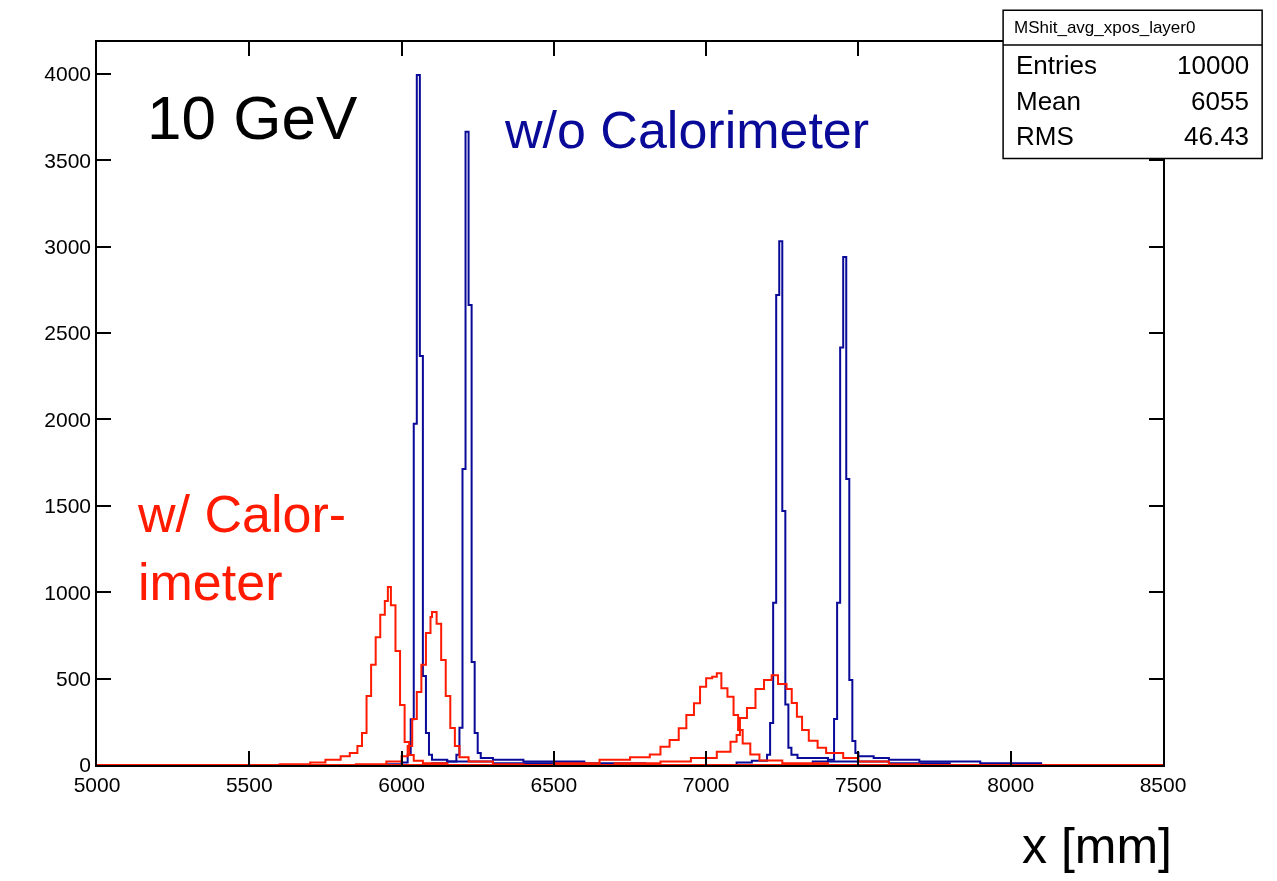 The width and height of the screenshot is (1277, 881). I want to click on series-label: w/ Calor- imeter, so click(242, 548).